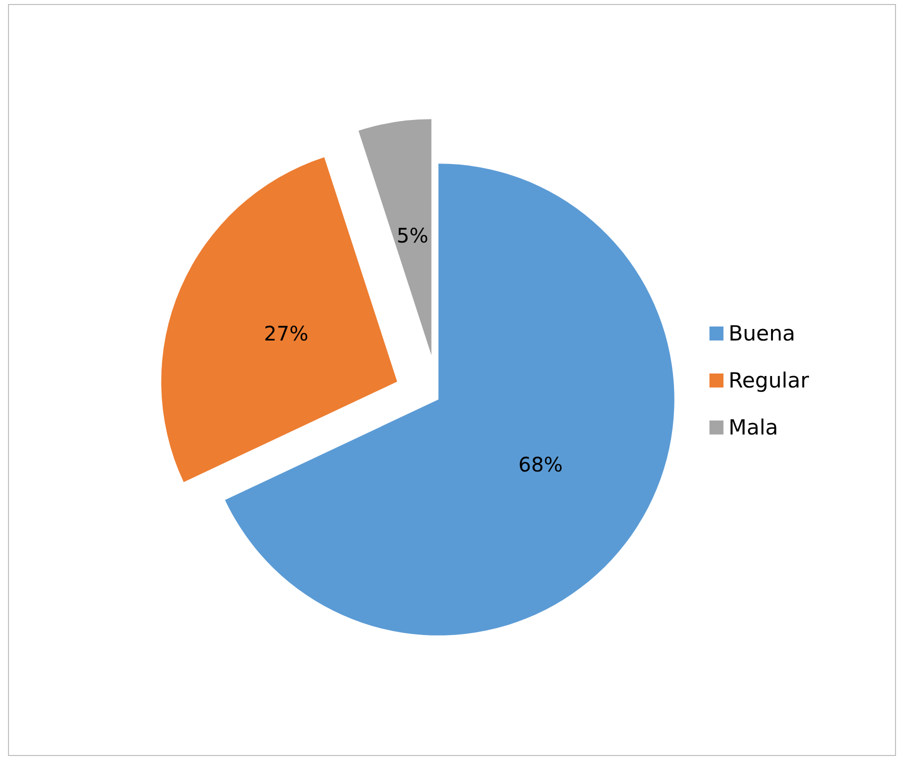 The height and width of the screenshot is (761, 904). I want to click on data-label: 5%, so click(412, 236).